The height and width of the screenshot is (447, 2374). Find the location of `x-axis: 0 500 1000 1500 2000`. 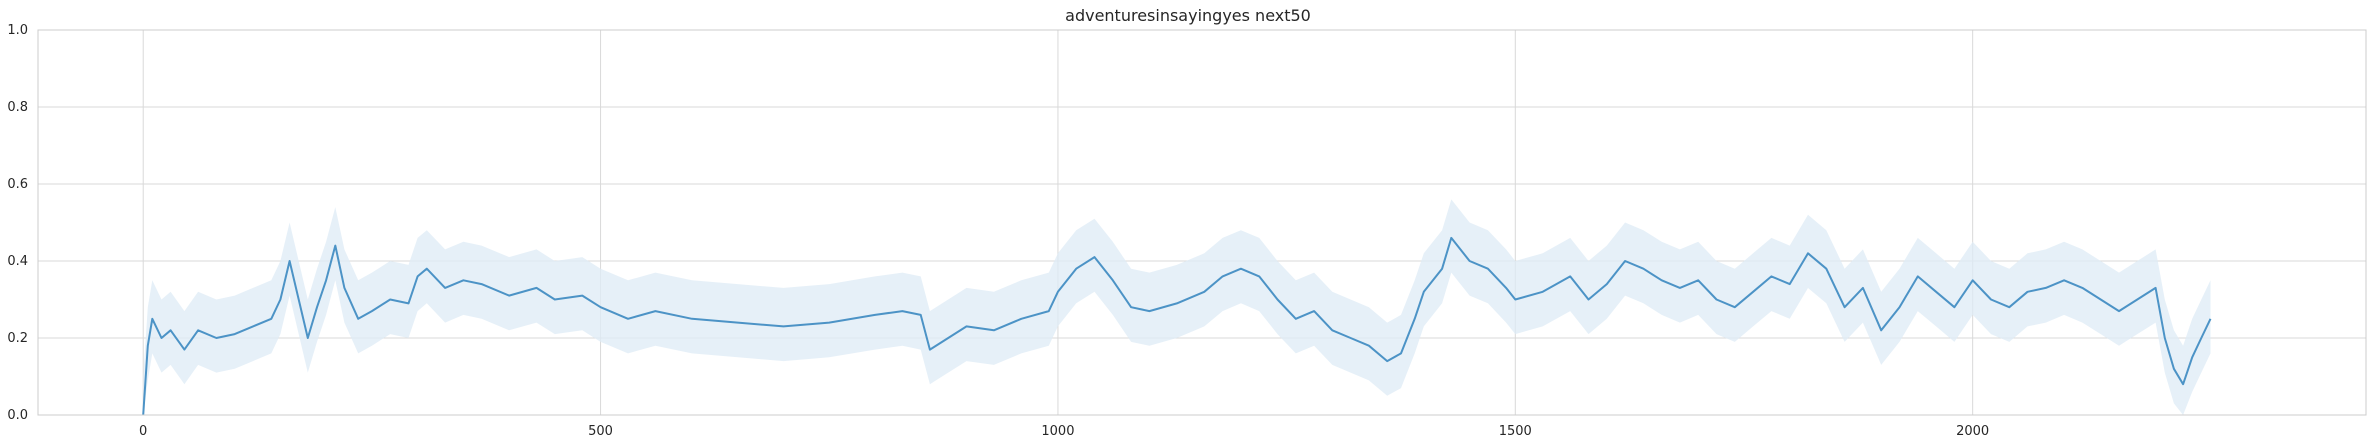

x-axis: 0 500 1000 1500 2000 is located at coordinates (1064, 431).